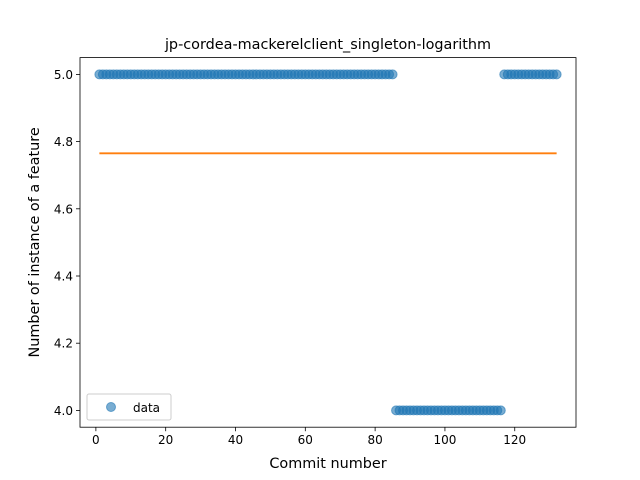 This screenshot has height=480, width=640. I want to click on x-tick-label: 80, so click(374, 440).